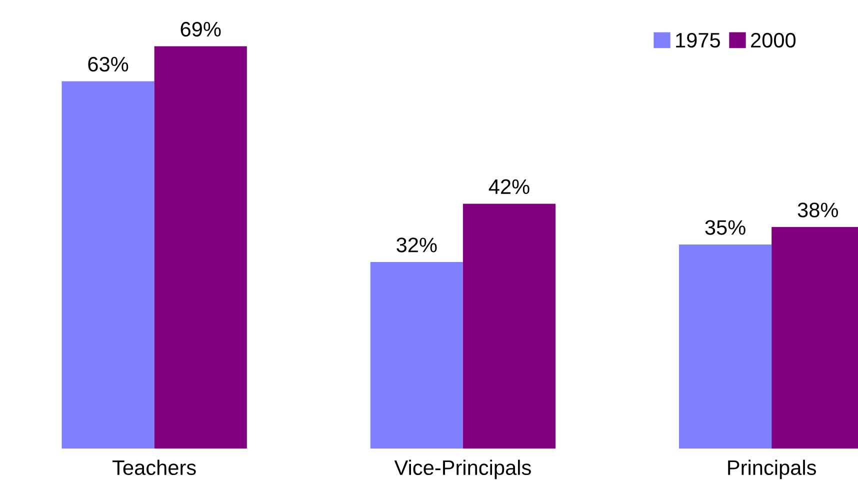 Image resolution: width=858 pixels, height=493 pixels. I want to click on data-label: 63%, so click(108, 64).